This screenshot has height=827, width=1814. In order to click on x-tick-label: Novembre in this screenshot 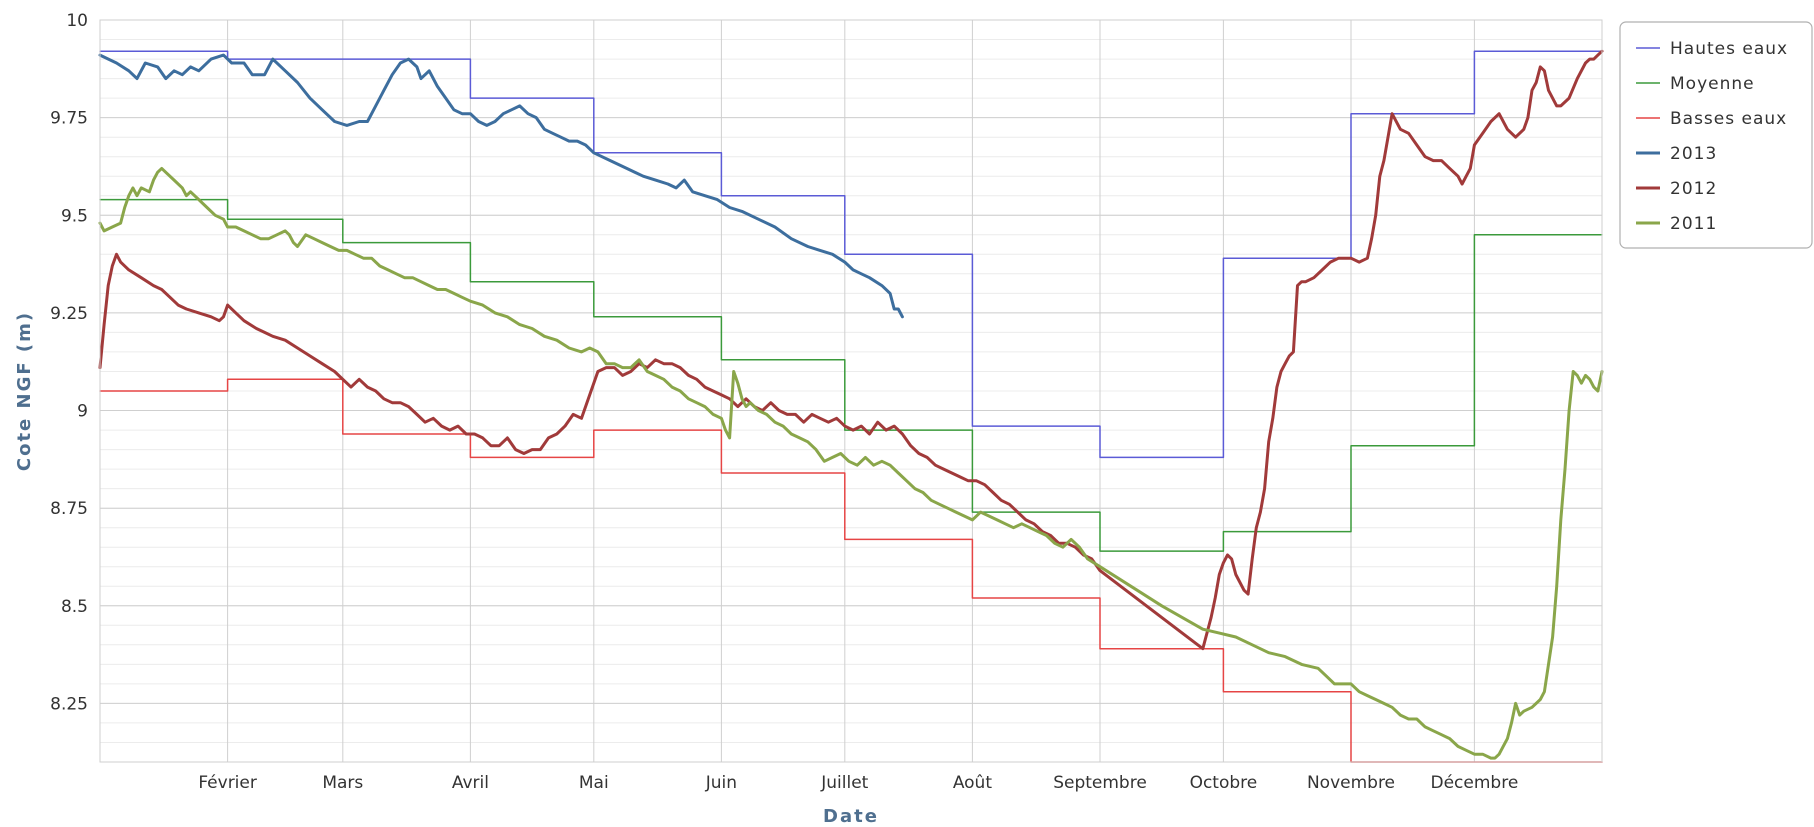, I will do `click(1351, 783)`.